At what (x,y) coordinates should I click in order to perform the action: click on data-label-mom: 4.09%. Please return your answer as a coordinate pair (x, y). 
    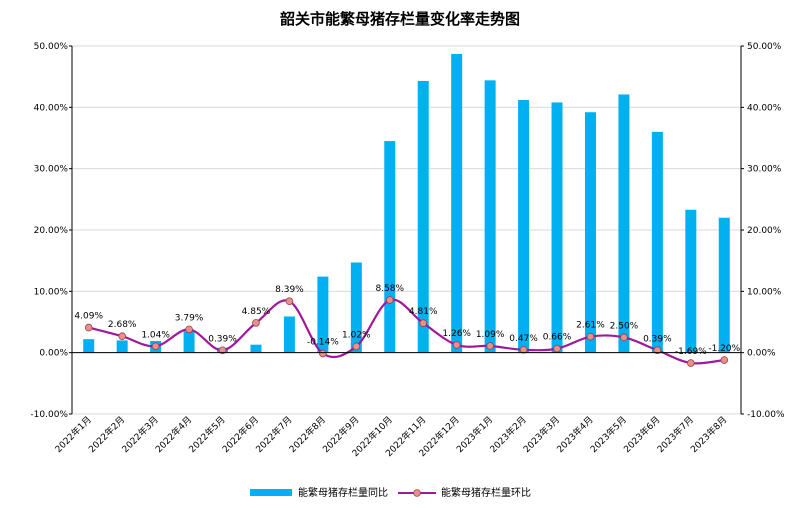
    Looking at the image, I should click on (88, 317).